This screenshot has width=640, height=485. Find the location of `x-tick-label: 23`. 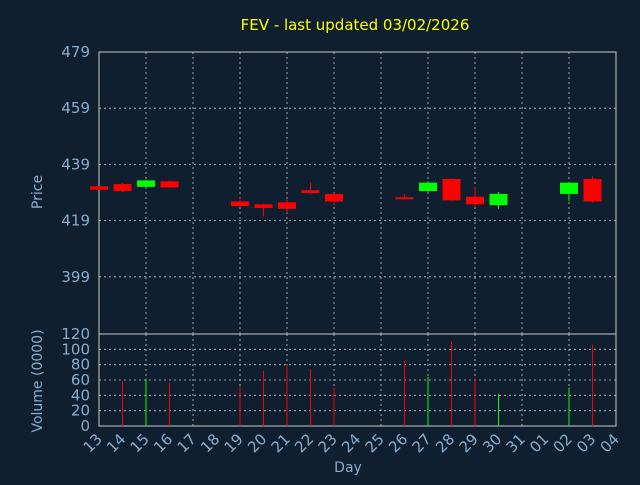

x-tick-label: 23 is located at coordinates (328, 443).